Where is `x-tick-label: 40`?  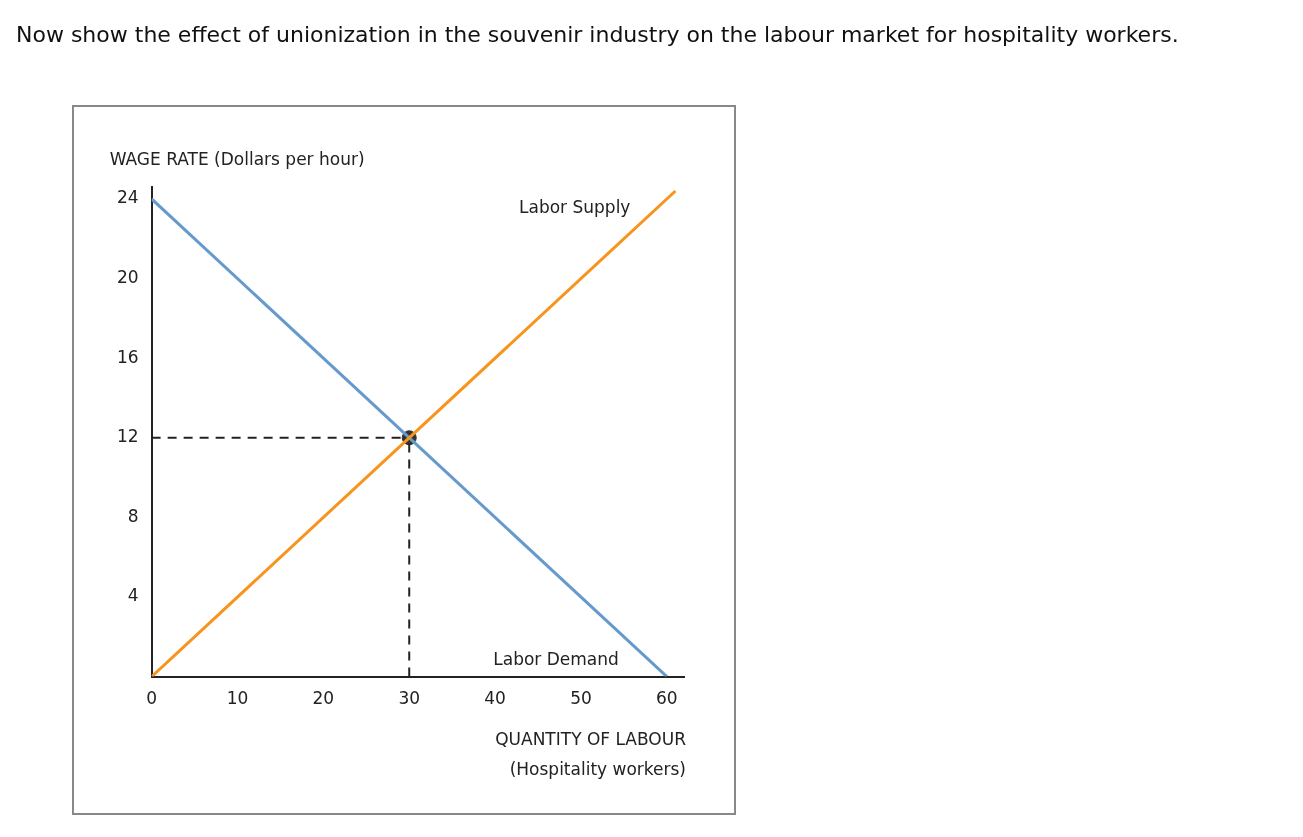 x-tick-label: 40 is located at coordinates (495, 698).